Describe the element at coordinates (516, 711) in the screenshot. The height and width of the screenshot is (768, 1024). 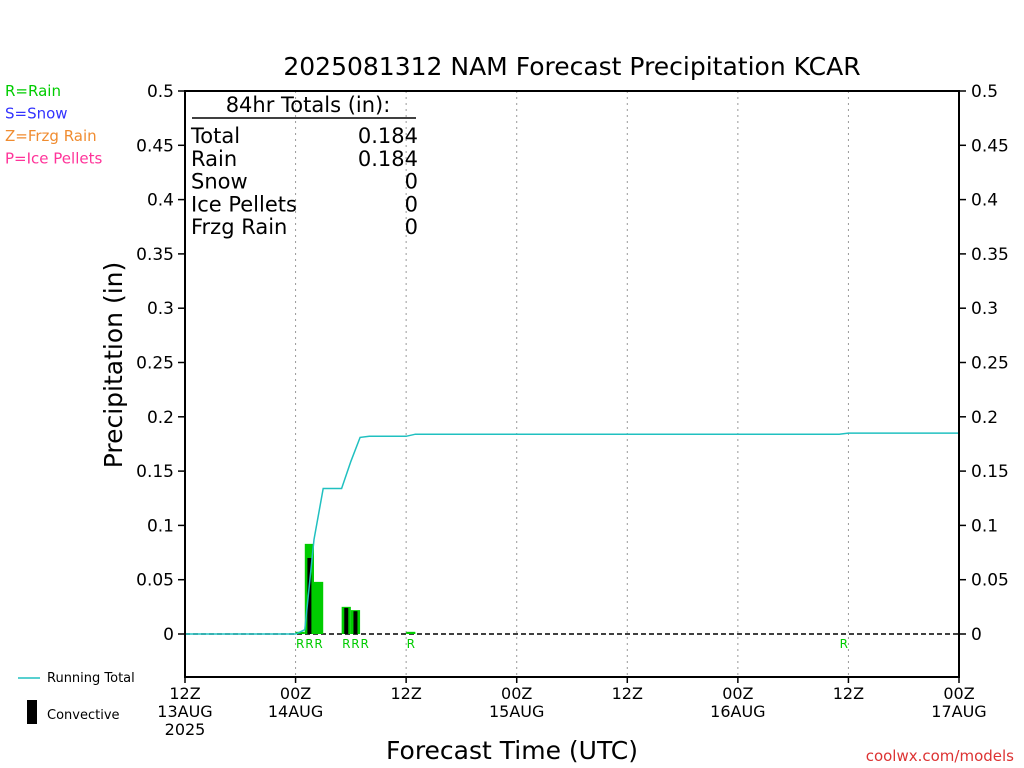
I see `x-tick-label: 15AUG` at that location.